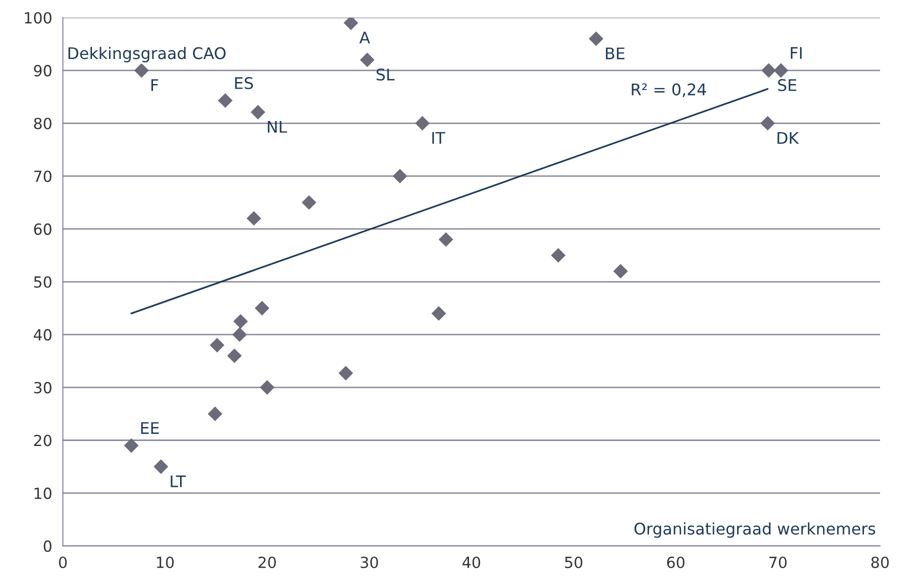 The image size is (898, 587). I want to click on y-tick-label: 40, so click(43, 335).